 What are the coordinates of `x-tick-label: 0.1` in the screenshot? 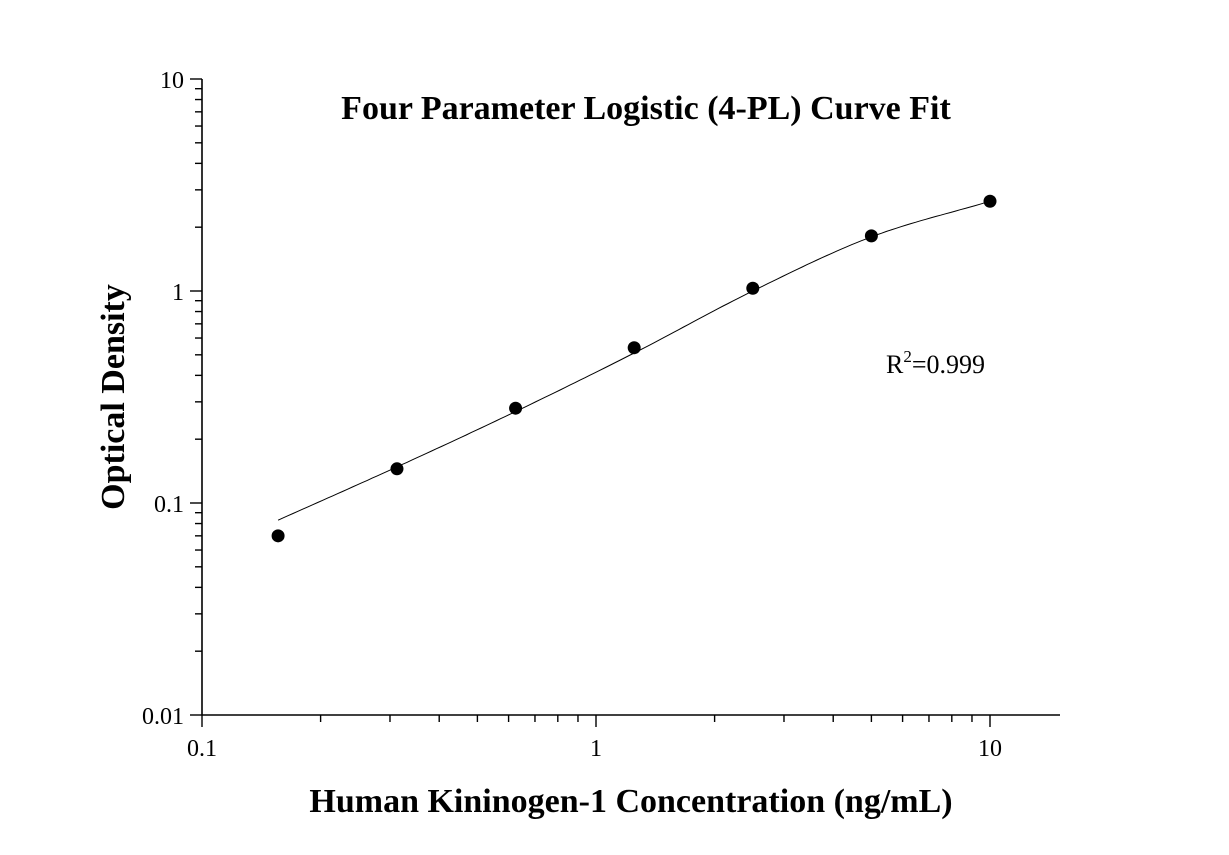 It's located at (202, 749).